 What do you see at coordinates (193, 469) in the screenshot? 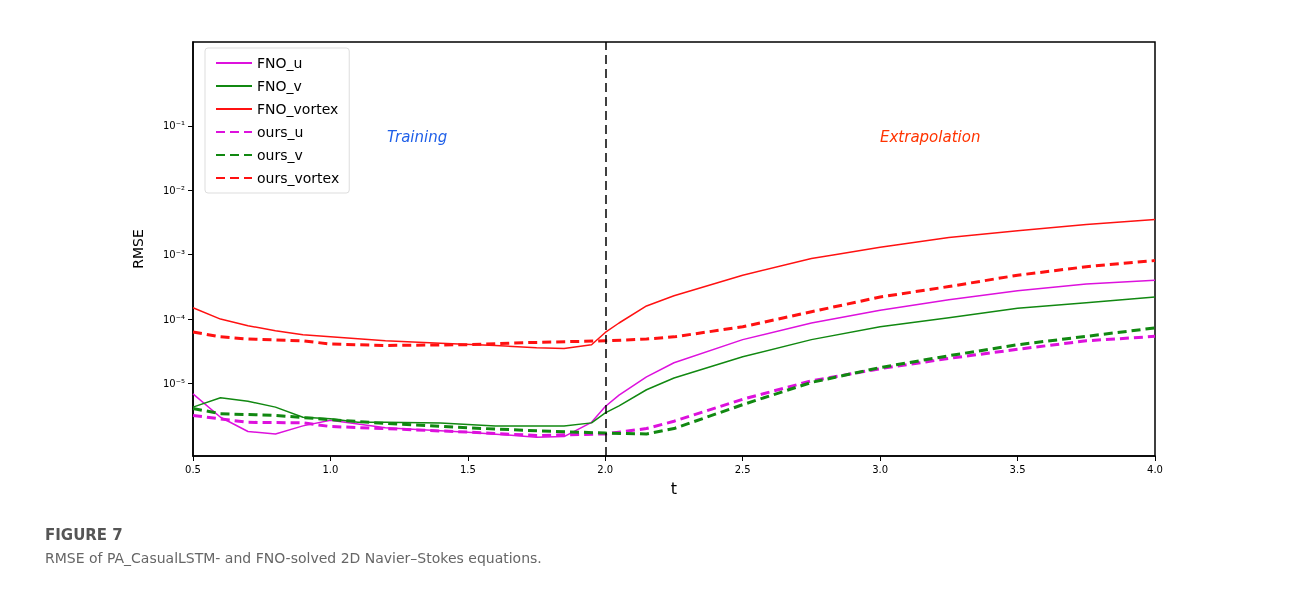
I see `x-tick-label: 0.5` at bounding box center [193, 469].